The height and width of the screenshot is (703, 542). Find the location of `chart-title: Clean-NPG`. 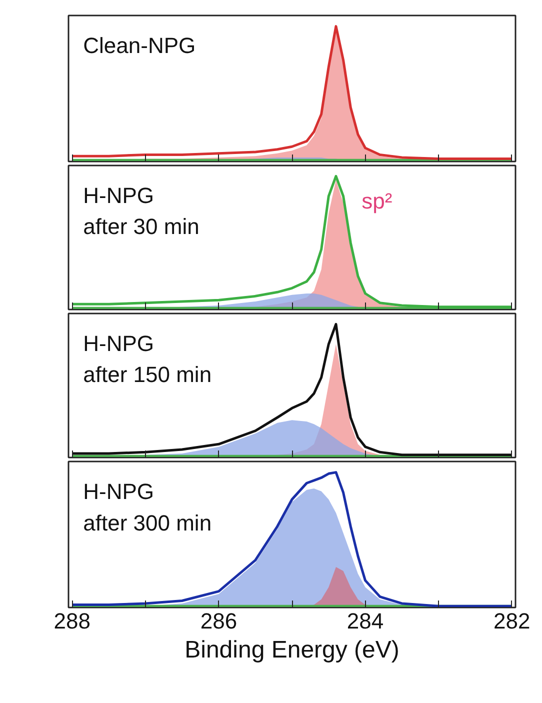

chart-title: Clean-NPG is located at coordinates (139, 45).